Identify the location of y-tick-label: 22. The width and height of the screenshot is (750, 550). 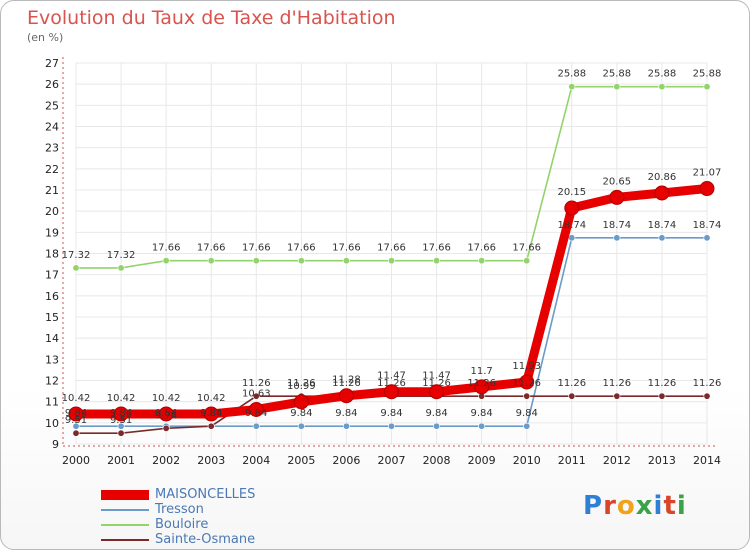
(52, 169).